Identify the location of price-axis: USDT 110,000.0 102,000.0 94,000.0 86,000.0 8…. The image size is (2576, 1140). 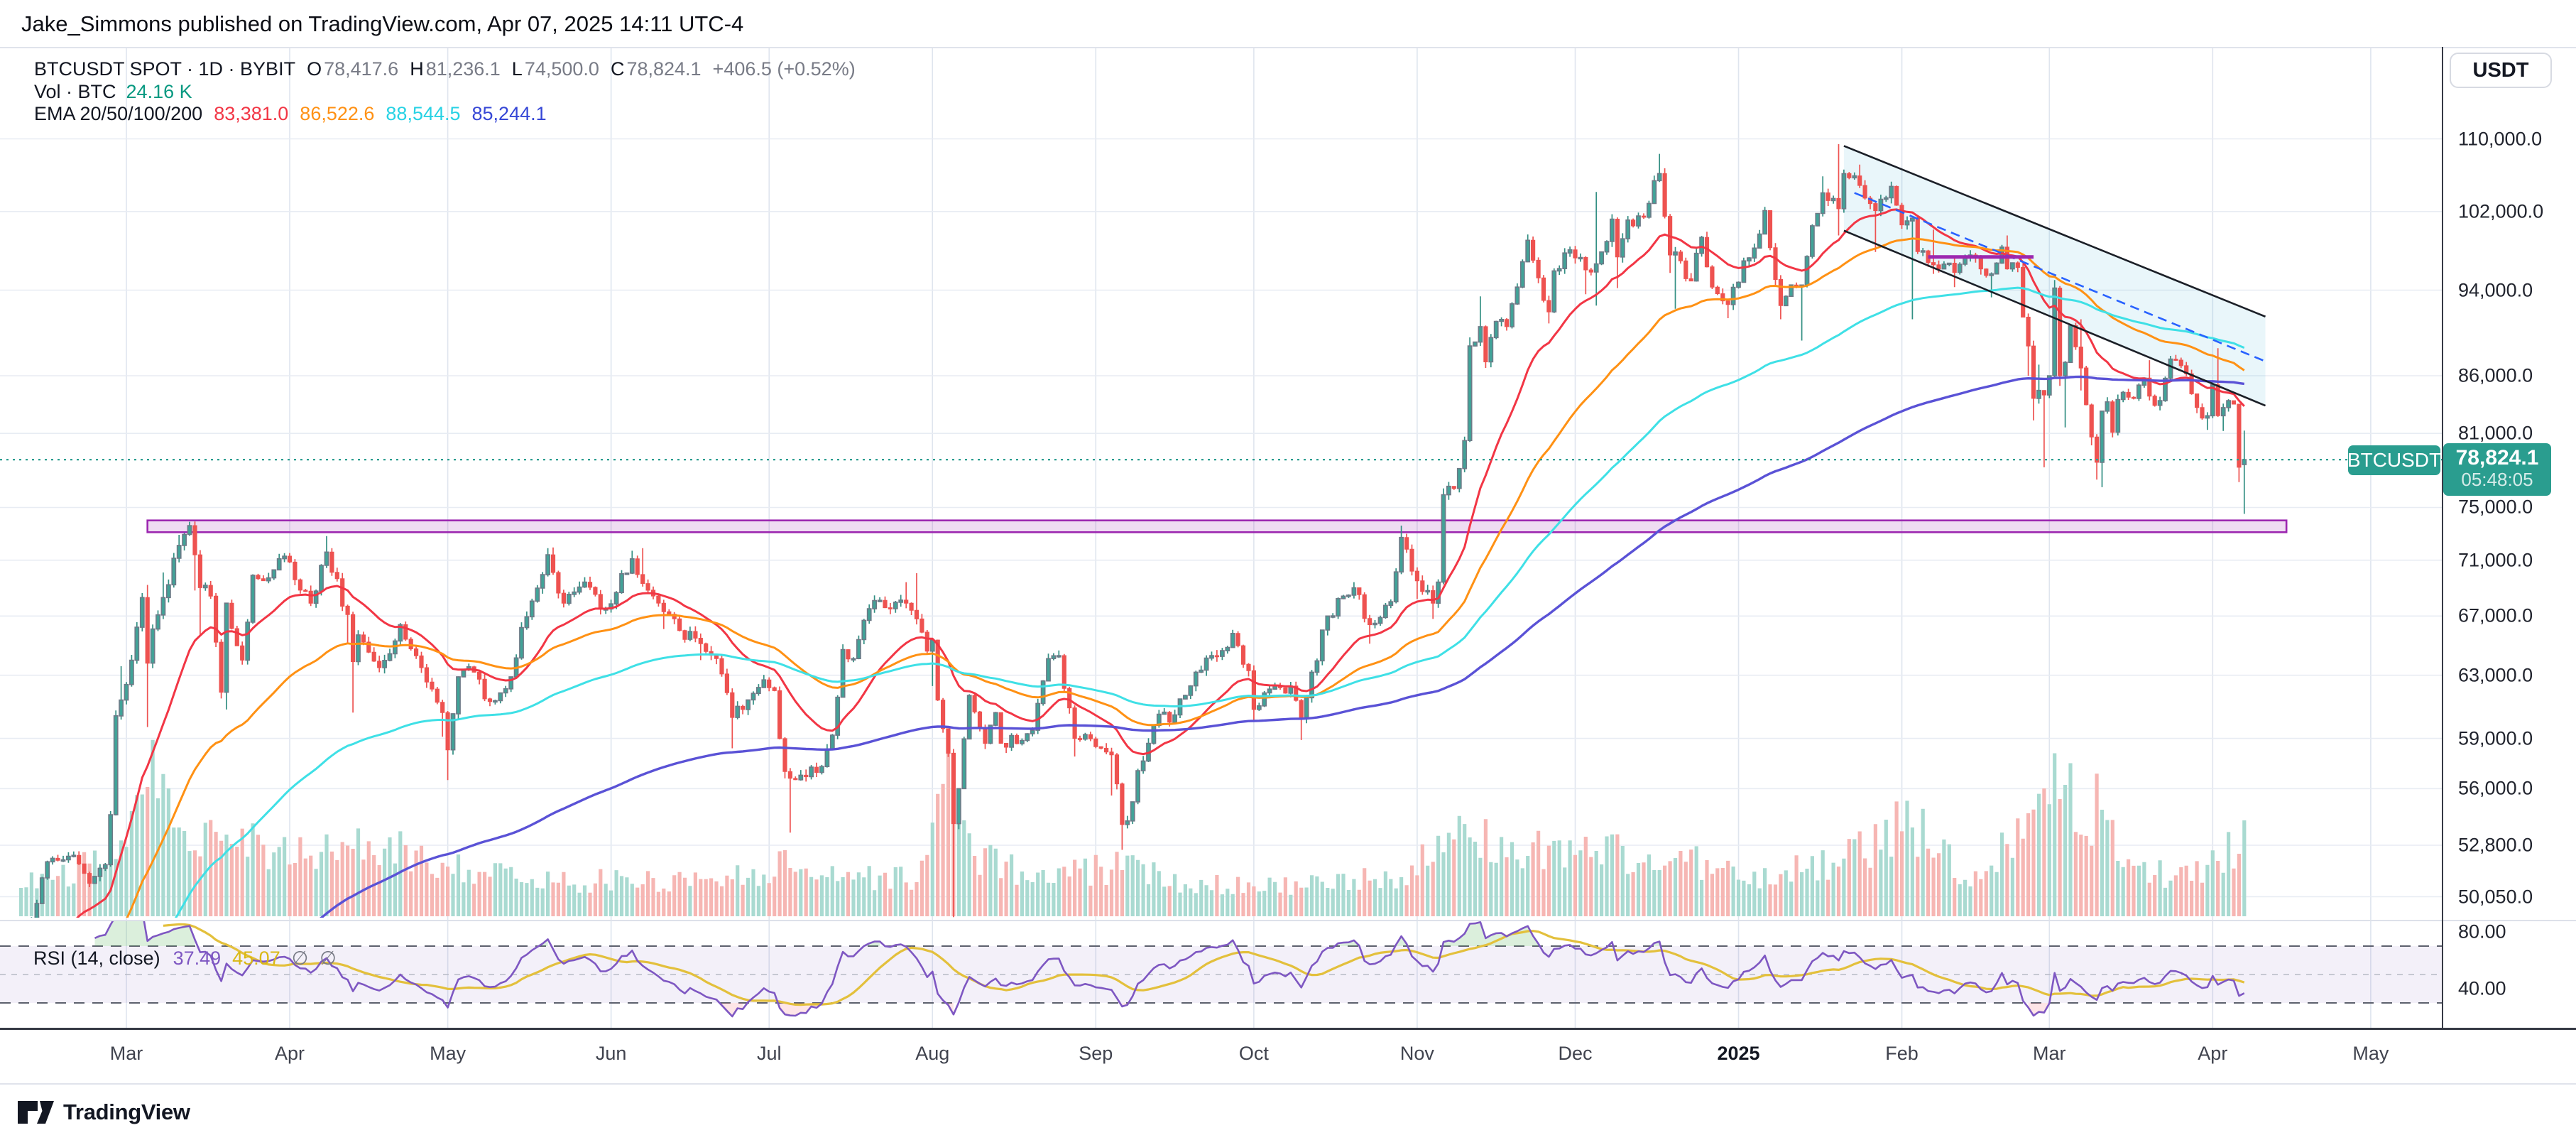
(2509, 537).